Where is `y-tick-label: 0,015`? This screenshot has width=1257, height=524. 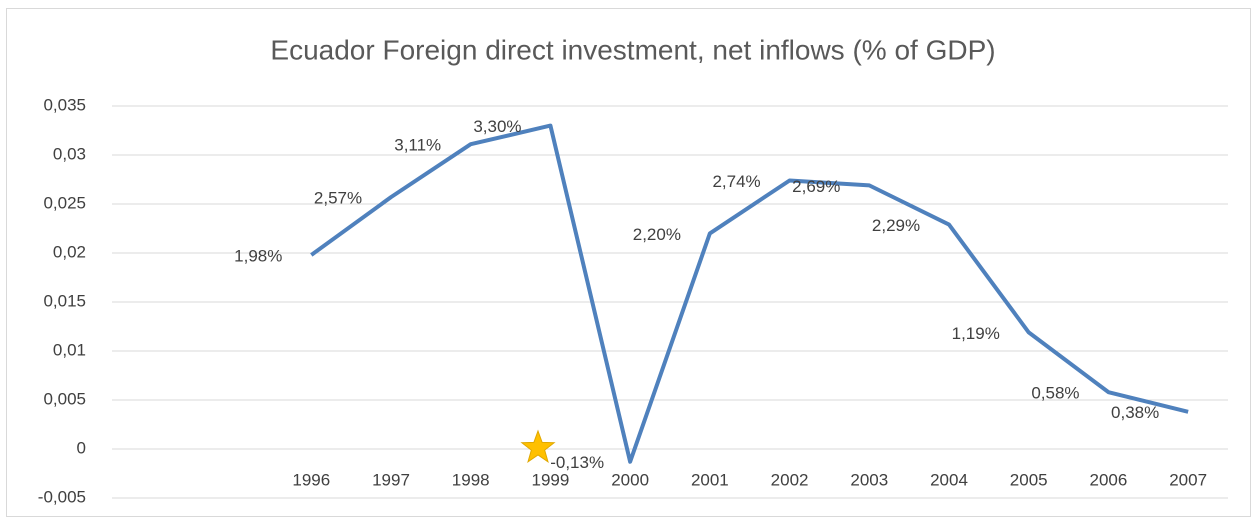
y-tick-label: 0,015 is located at coordinates (64, 300).